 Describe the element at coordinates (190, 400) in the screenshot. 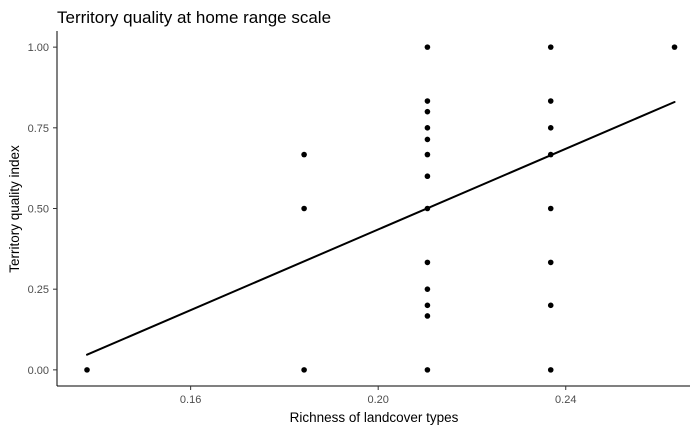

I see `x-tick-label: 0.16` at that location.